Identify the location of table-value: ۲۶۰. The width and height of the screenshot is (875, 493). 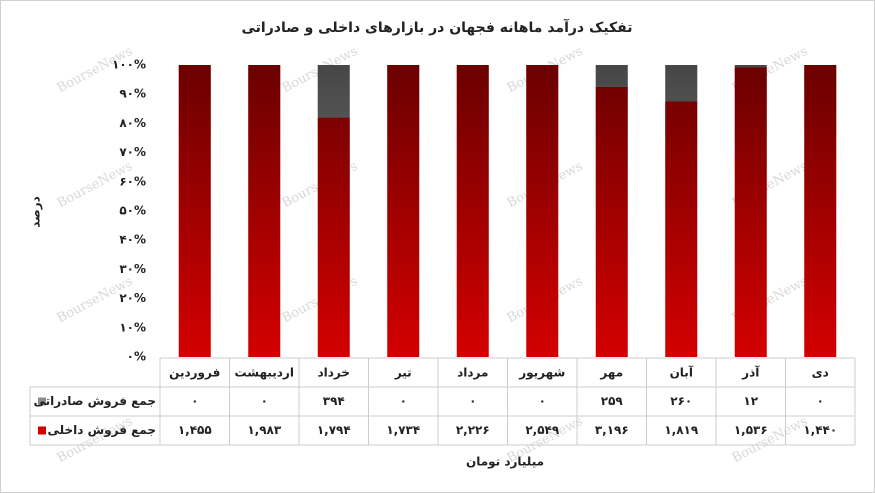
(681, 401).